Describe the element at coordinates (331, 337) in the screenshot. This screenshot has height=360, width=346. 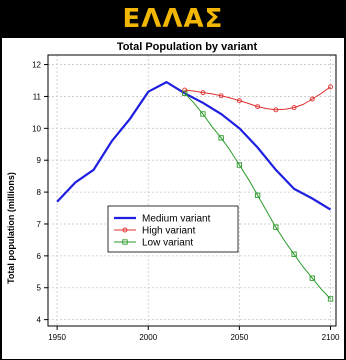
I see `x-tick-label: 2100` at that location.